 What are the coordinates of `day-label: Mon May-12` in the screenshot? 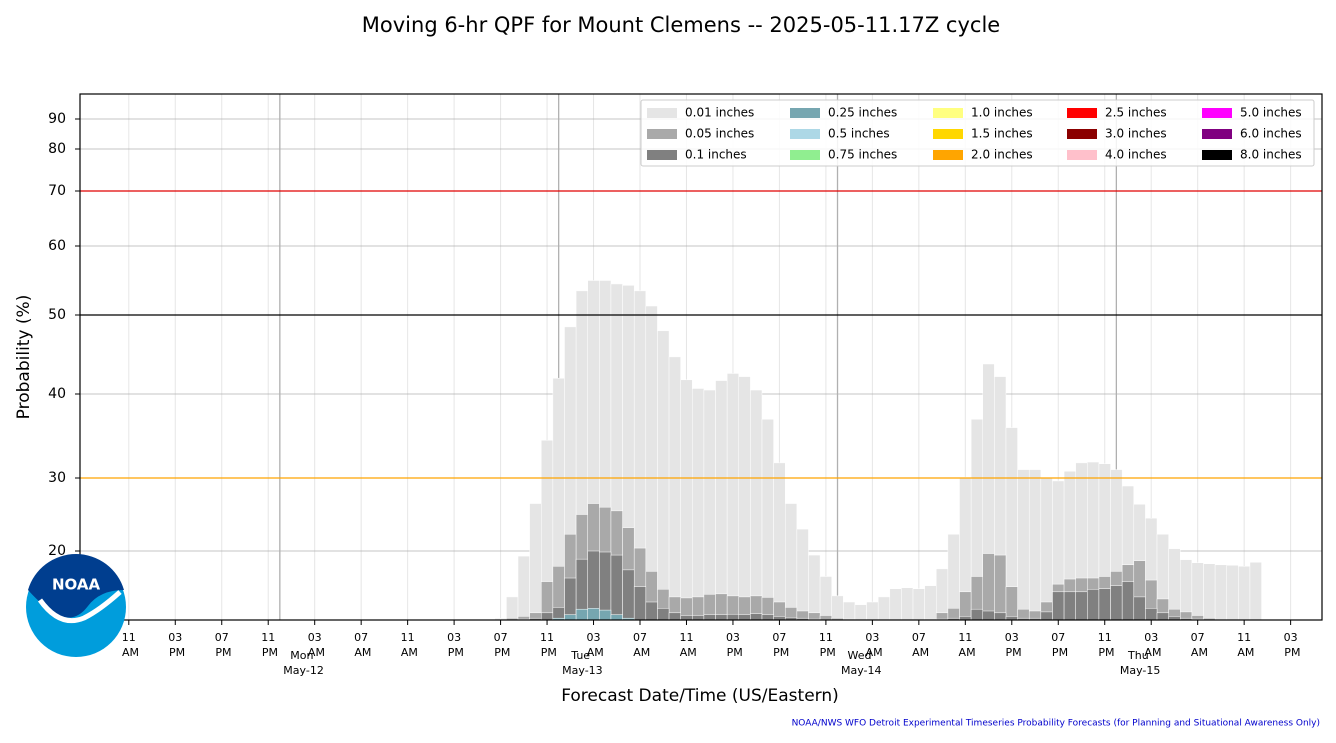 It's located at (302, 663).